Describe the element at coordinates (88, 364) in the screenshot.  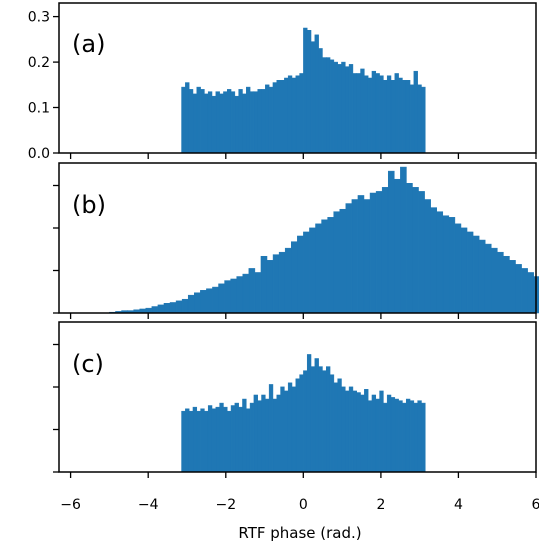
I see `panel-c-label: (c)` at that location.